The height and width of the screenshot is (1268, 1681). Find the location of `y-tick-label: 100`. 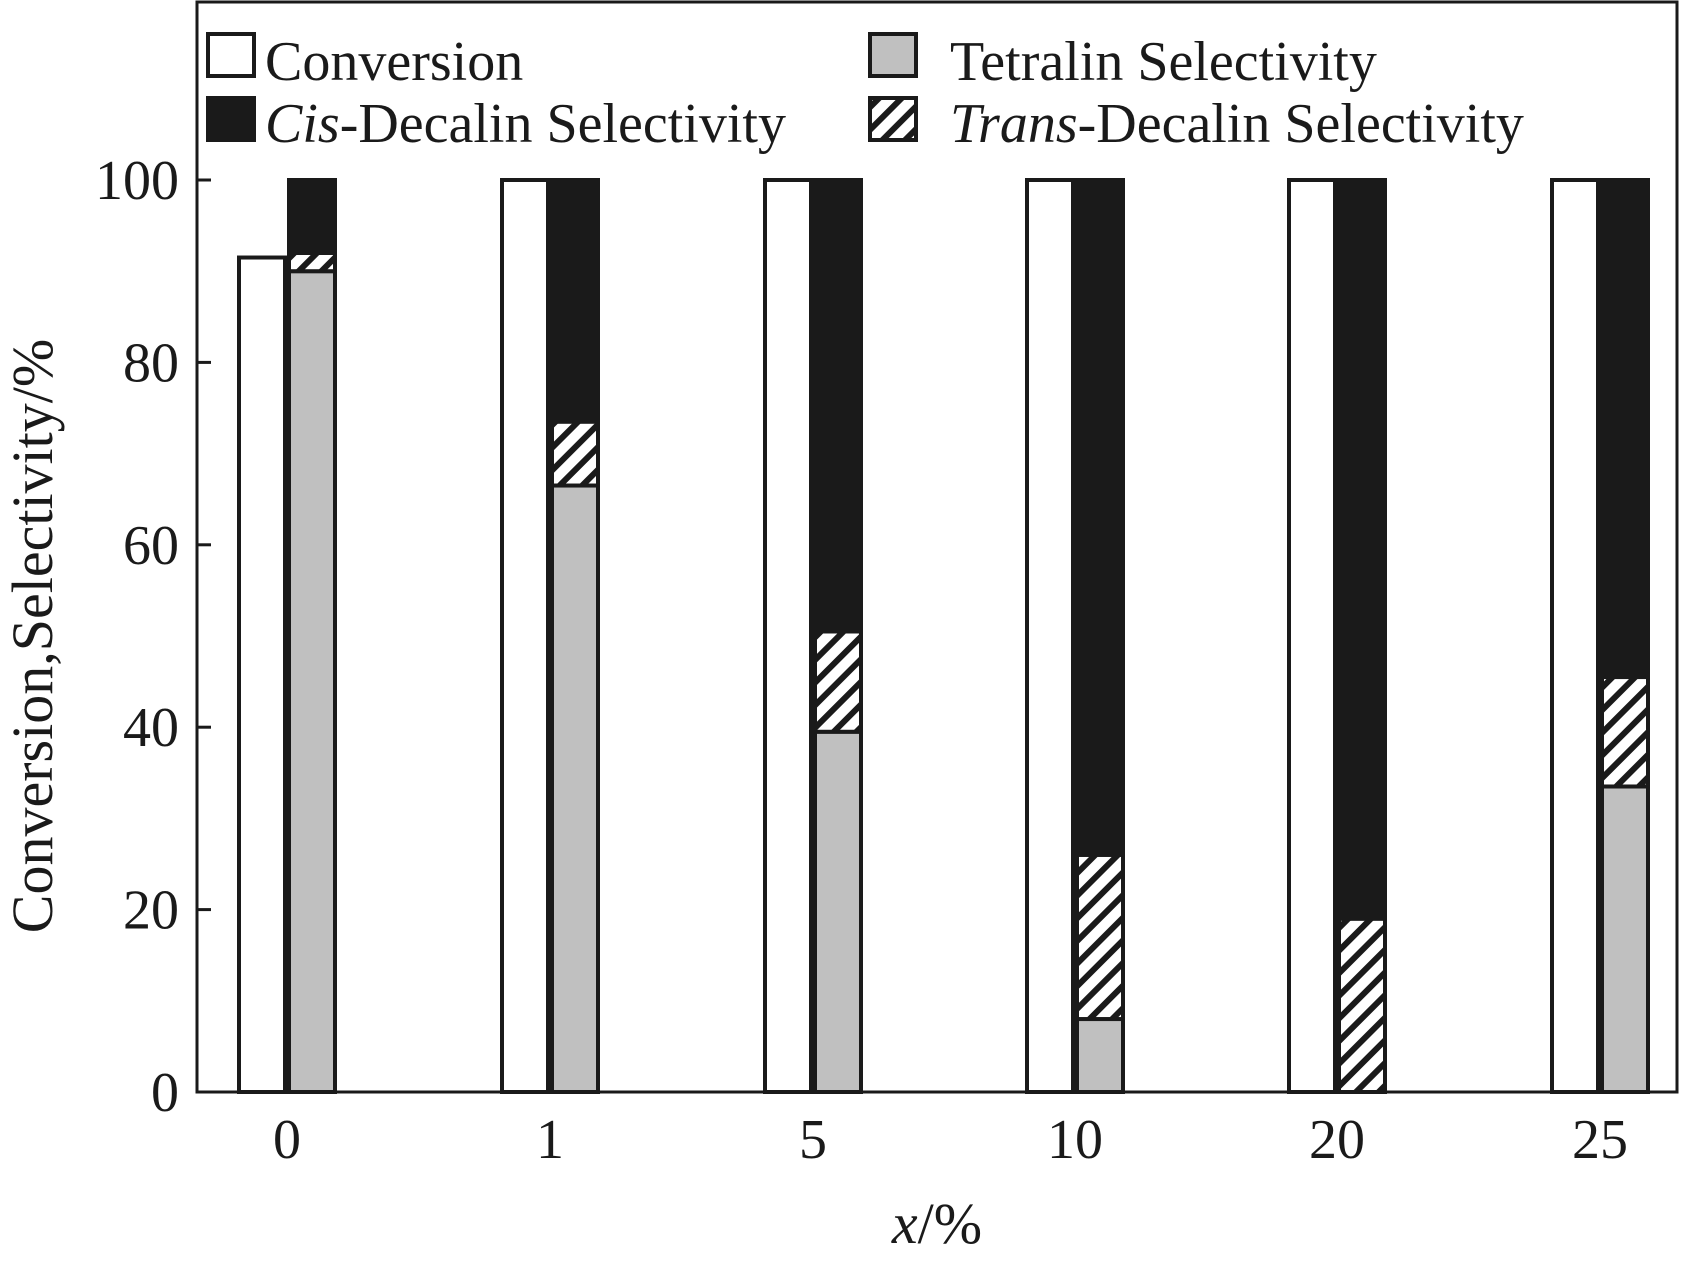

y-tick-label: 100 is located at coordinates (137, 181).